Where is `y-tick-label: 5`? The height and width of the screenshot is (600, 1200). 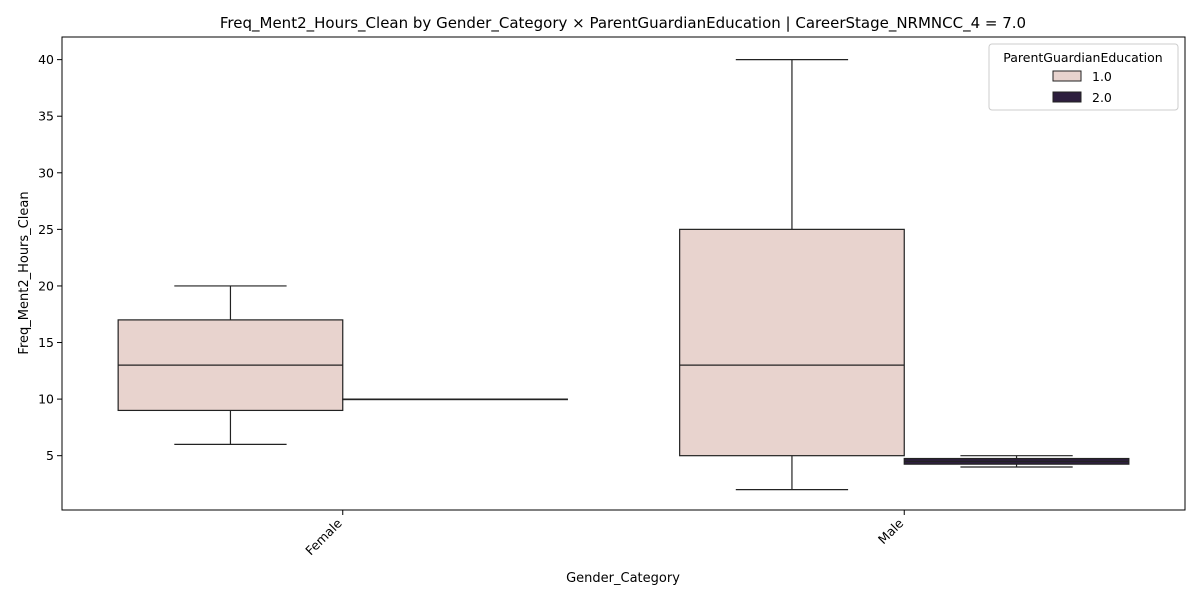 y-tick-label: 5 is located at coordinates (50, 455).